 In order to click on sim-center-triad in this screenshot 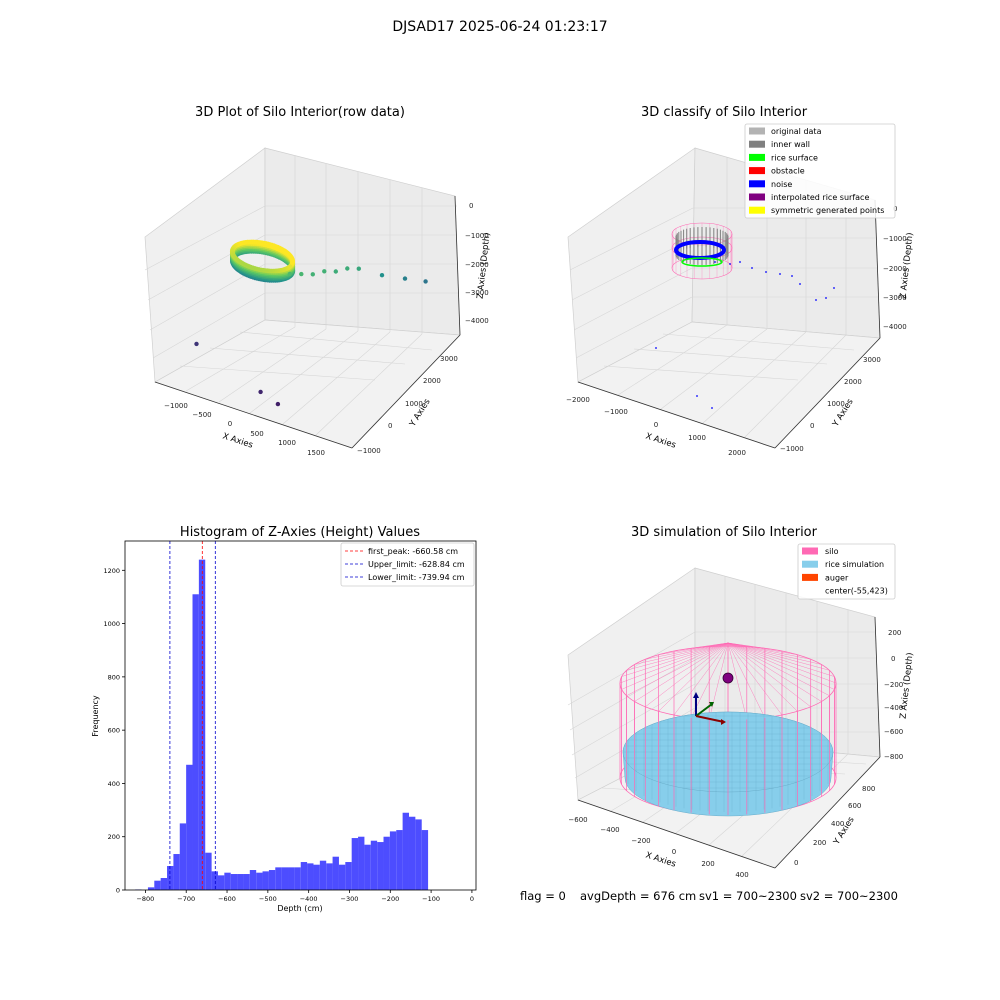, I will do `click(709, 708)`.